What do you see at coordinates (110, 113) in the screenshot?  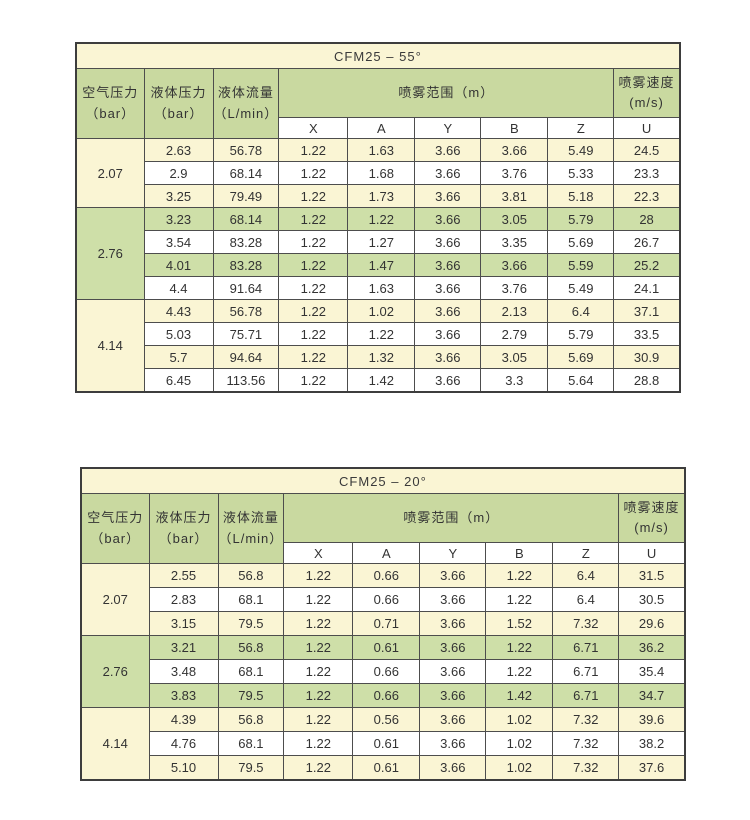 I see `header-air-pressure-line2: （bar）` at bounding box center [110, 113].